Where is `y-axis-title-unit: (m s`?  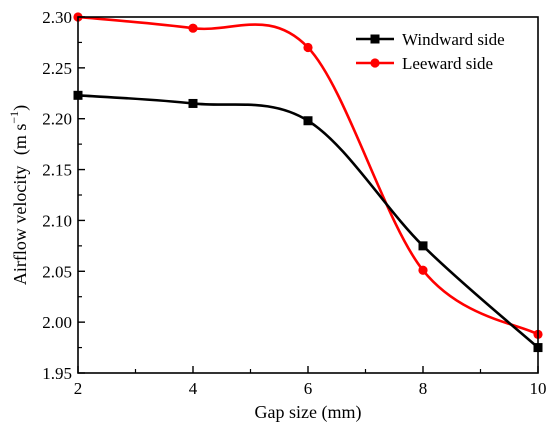 y-axis-title-unit: (m s is located at coordinates (20, 140).